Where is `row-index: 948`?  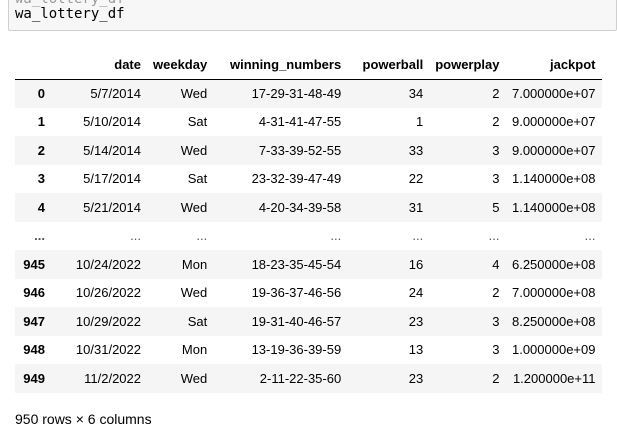
row-index: 948 is located at coordinates (34, 350).